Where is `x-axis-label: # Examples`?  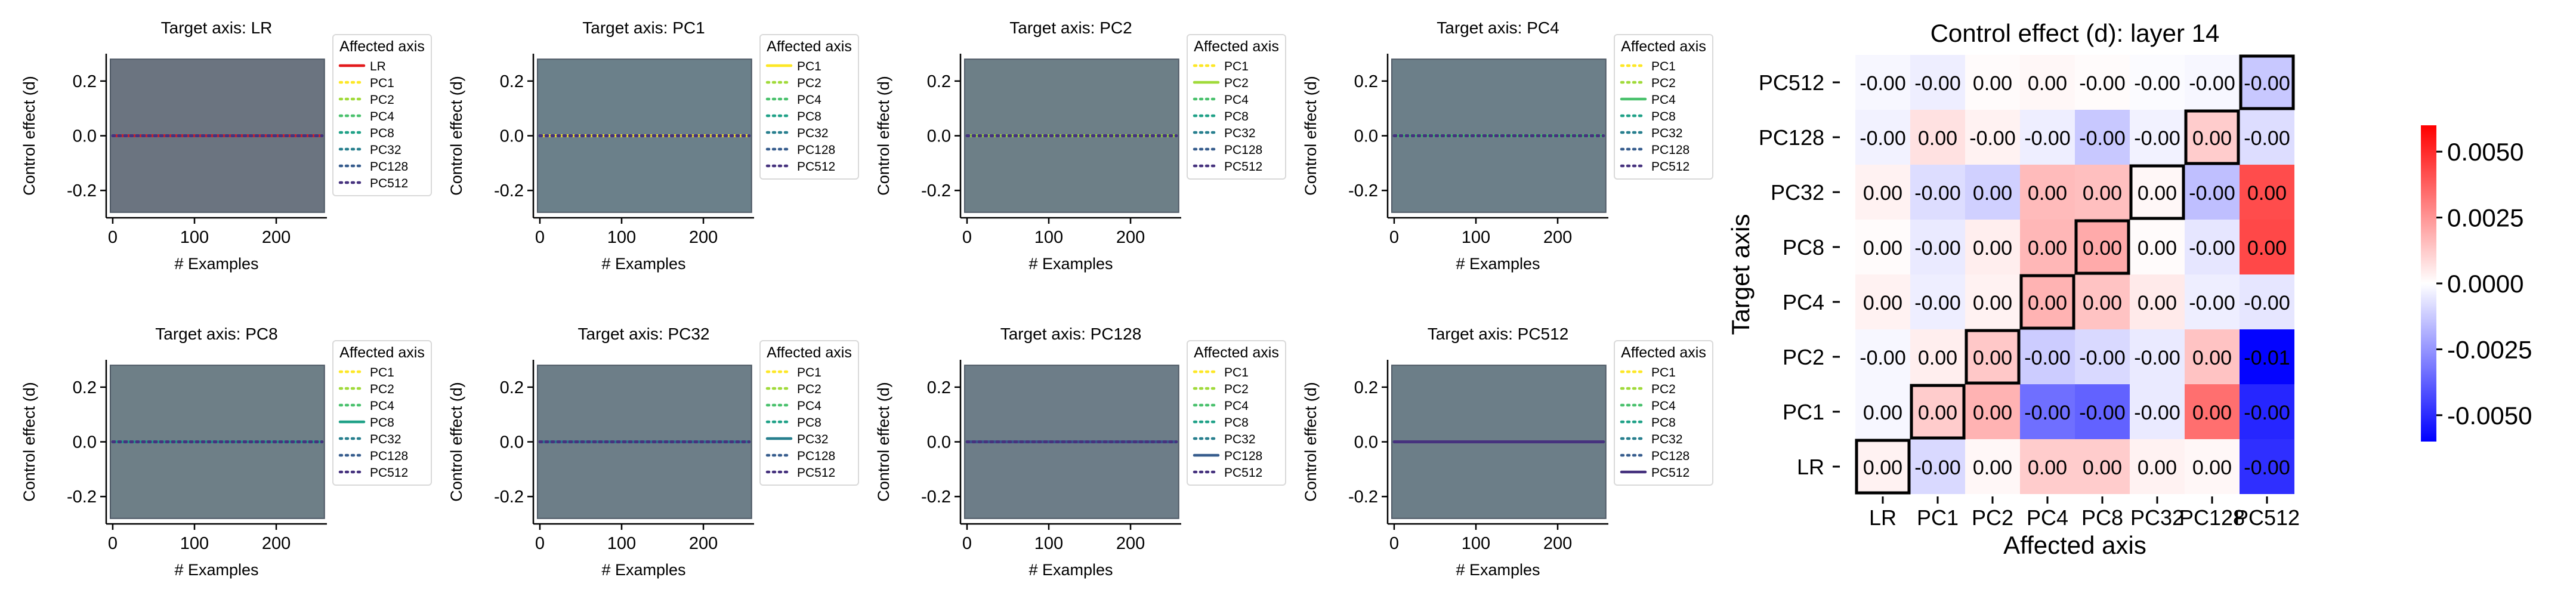
x-axis-label: # Examples is located at coordinates (1498, 264).